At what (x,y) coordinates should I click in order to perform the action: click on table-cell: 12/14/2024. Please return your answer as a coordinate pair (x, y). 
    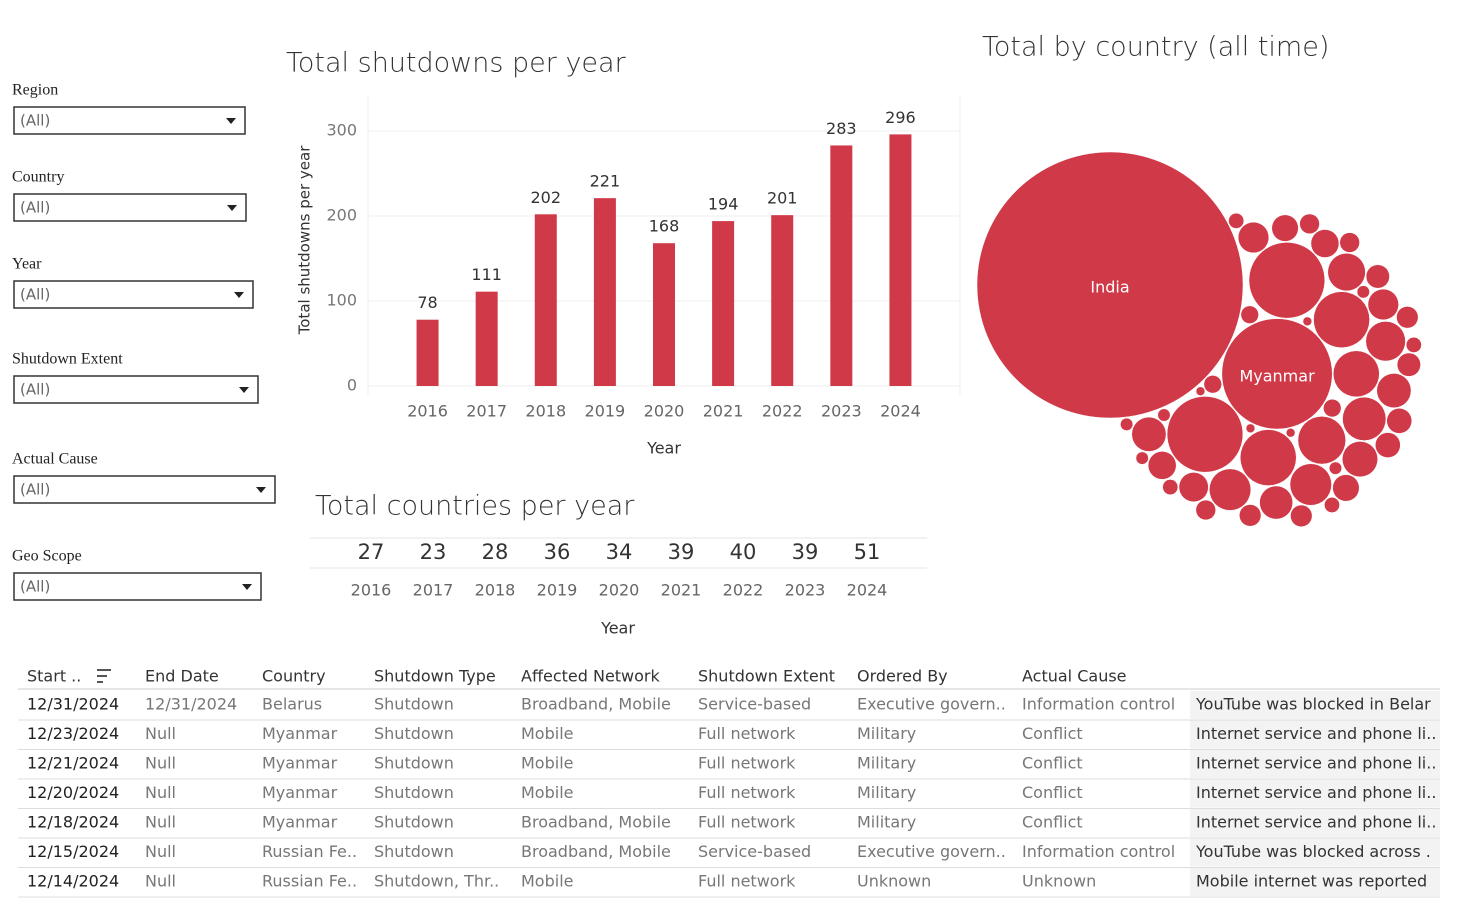
    Looking at the image, I should click on (73, 881).